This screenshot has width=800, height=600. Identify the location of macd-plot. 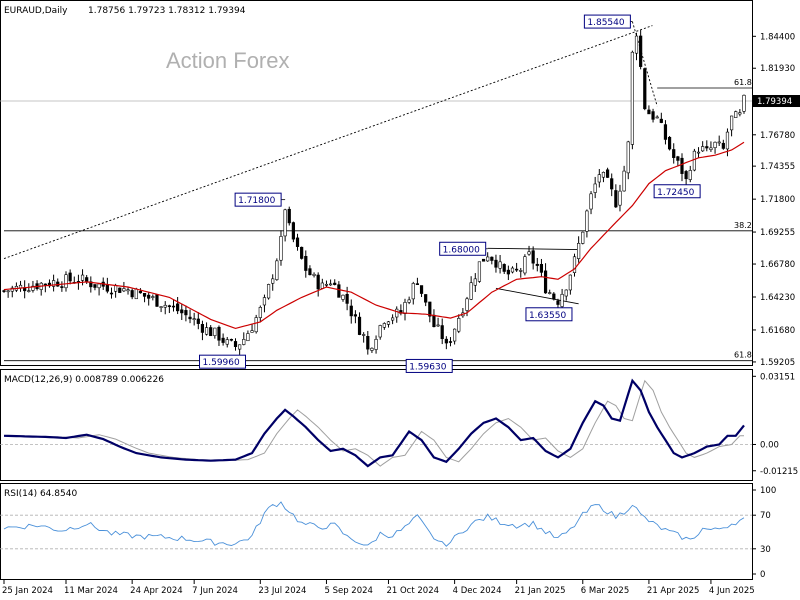
(376, 423).